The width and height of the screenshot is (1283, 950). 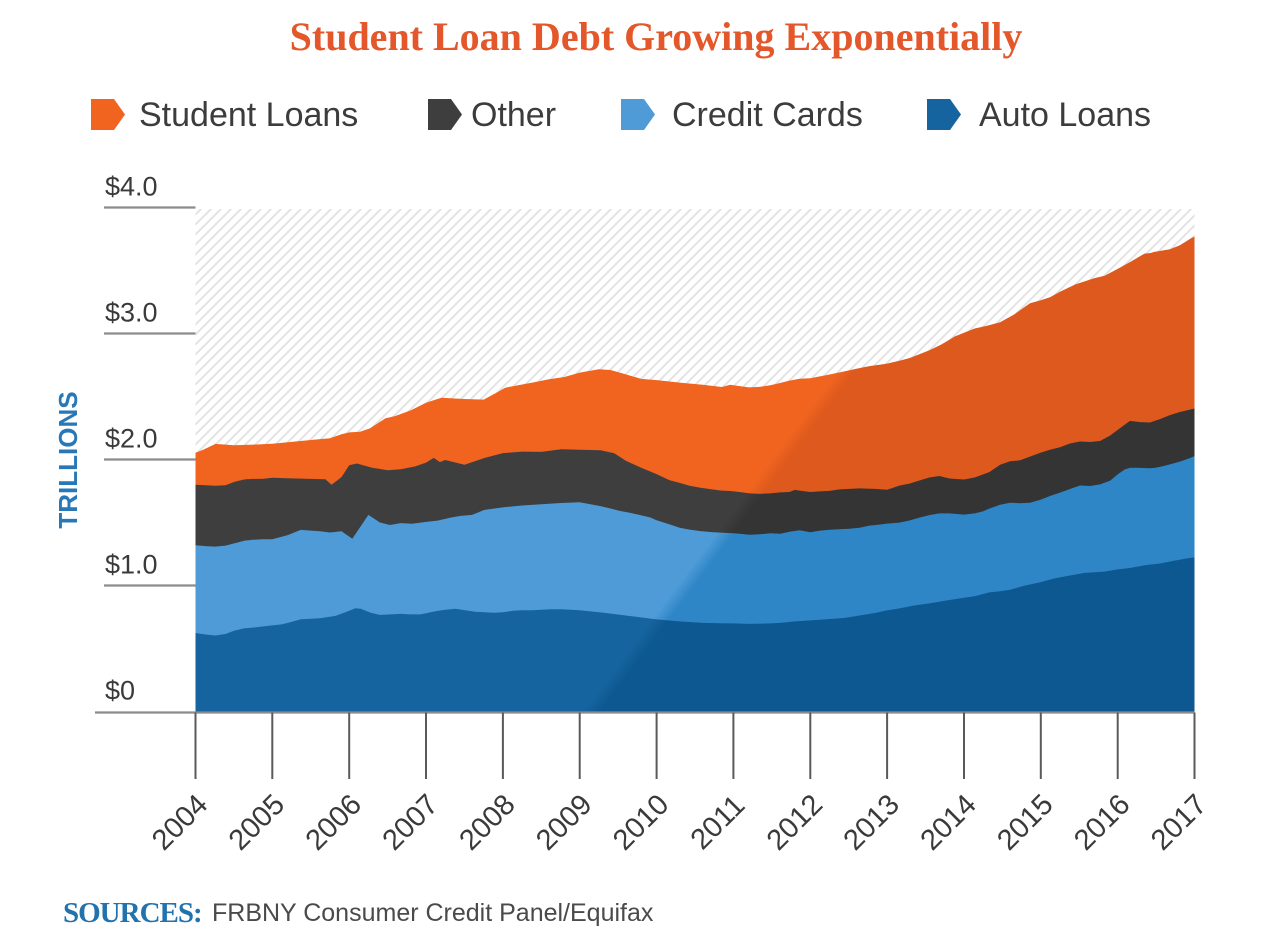 What do you see at coordinates (131, 187) in the screenshot?
I see `svg-text: $4.0` at bounding box center [131, 187].